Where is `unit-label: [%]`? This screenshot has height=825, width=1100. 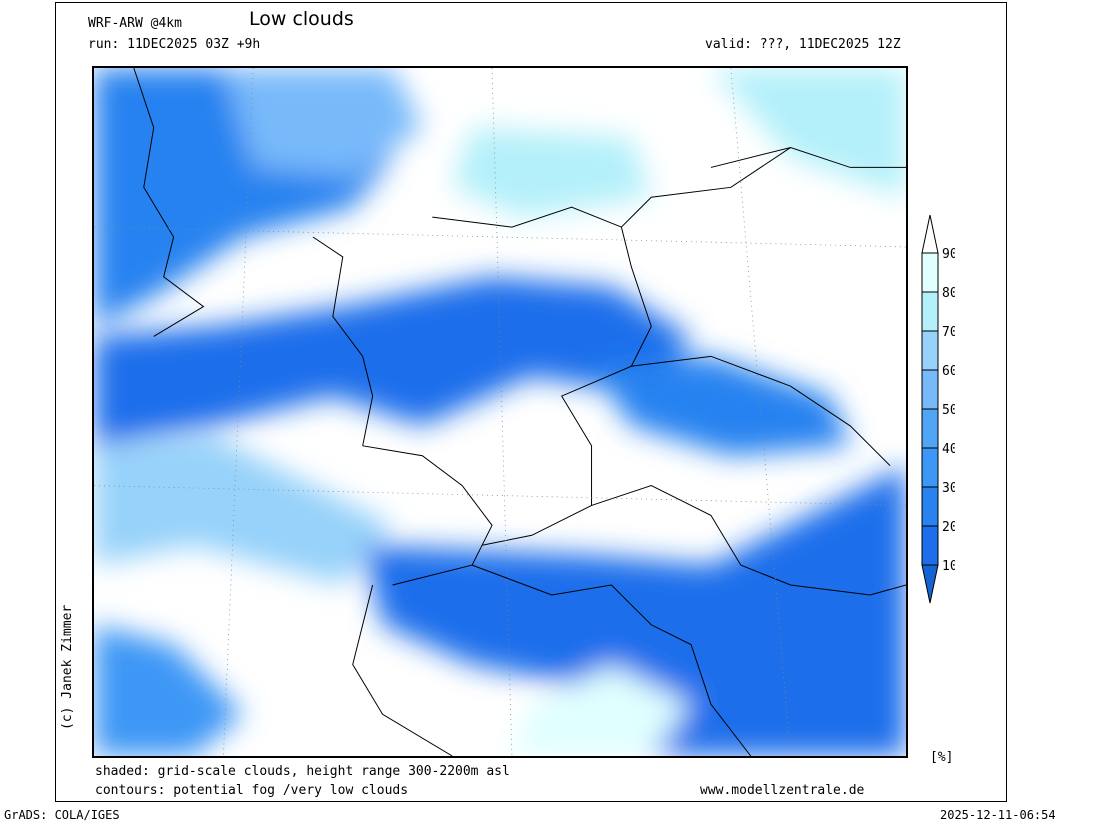 unit-label: [%] is located at coordinates (942, 757).